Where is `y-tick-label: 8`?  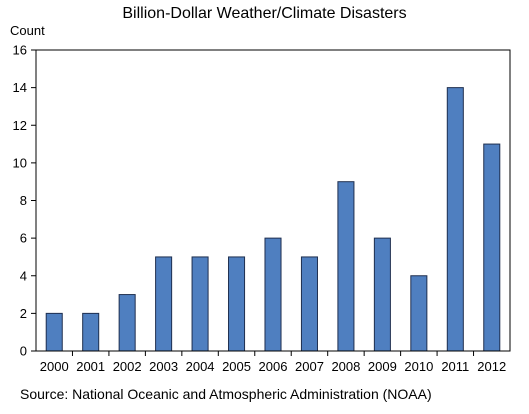
y-tick-label: 8 is located at coordinates (23, 200).